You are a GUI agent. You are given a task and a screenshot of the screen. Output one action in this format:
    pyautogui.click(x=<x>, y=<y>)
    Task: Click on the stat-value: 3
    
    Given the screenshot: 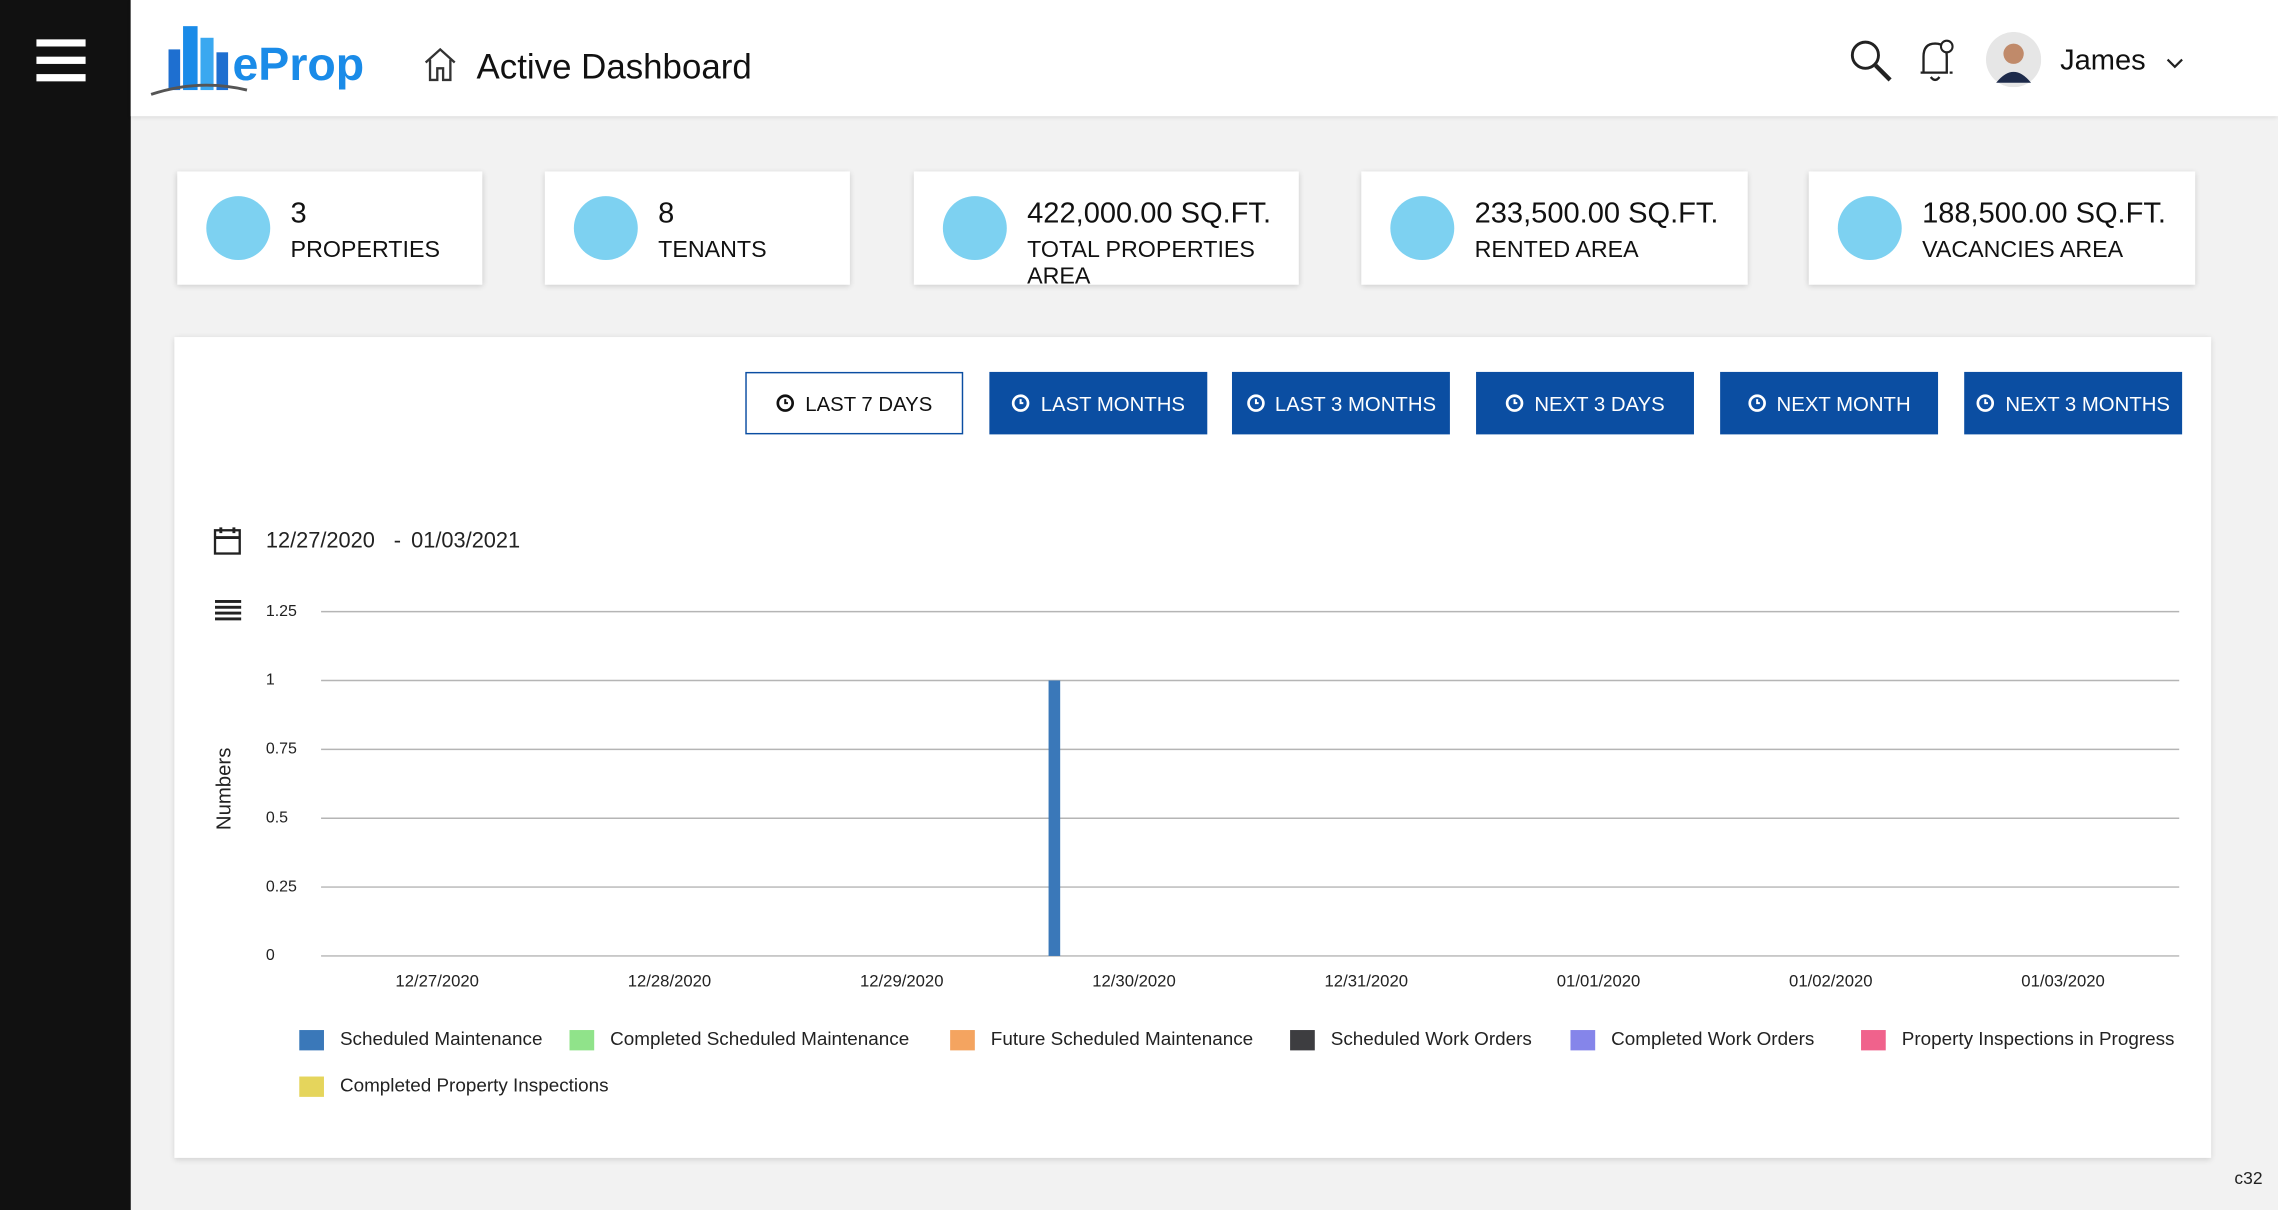 What is the action you would take?
    pyautogui.click(x=298, y=213)
    